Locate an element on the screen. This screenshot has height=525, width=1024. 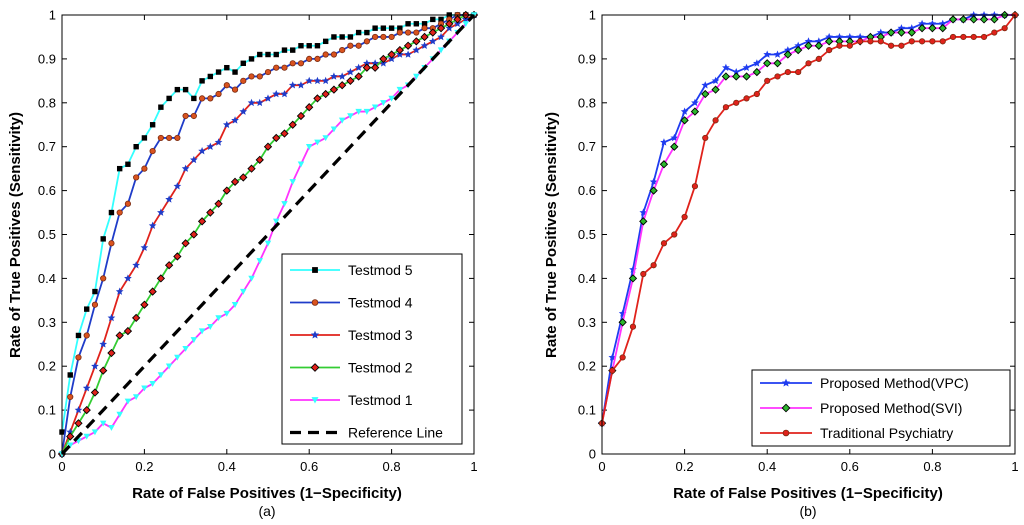
y-tick-label: 0.2 is located at coordinates (587, 366).